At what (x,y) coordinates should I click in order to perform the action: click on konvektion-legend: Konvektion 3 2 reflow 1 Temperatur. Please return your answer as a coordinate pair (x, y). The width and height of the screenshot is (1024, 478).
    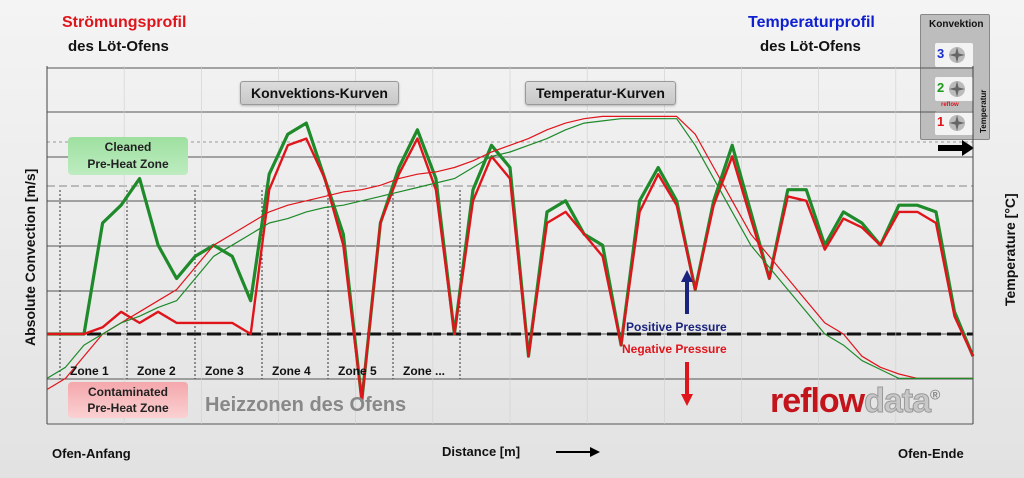
    Looking at the image, I should click on (955, 77).